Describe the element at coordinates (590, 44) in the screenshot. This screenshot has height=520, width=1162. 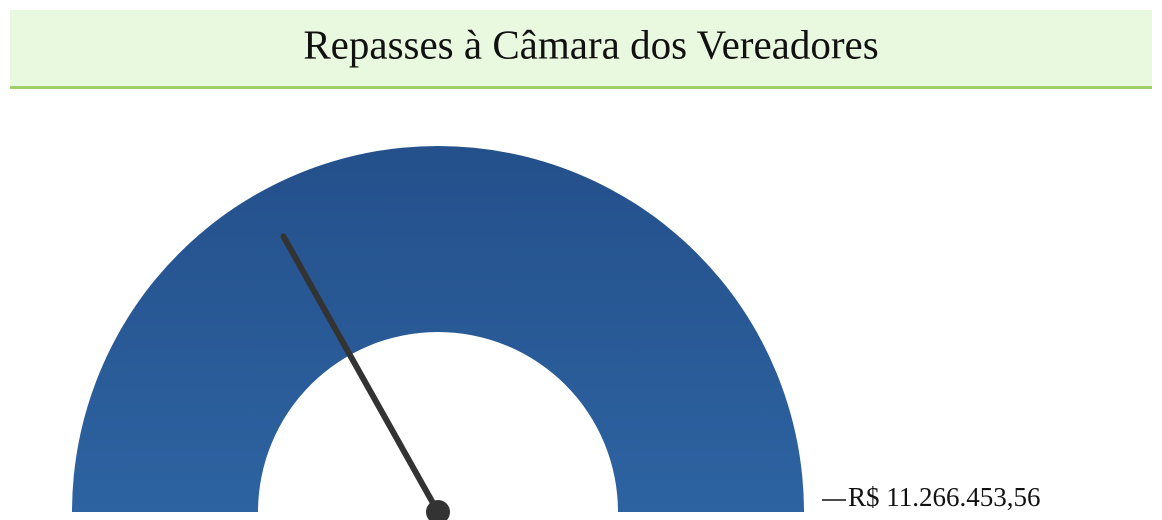
I see `chart-title: Repasses à Câmara dos Vereadores` at that location.